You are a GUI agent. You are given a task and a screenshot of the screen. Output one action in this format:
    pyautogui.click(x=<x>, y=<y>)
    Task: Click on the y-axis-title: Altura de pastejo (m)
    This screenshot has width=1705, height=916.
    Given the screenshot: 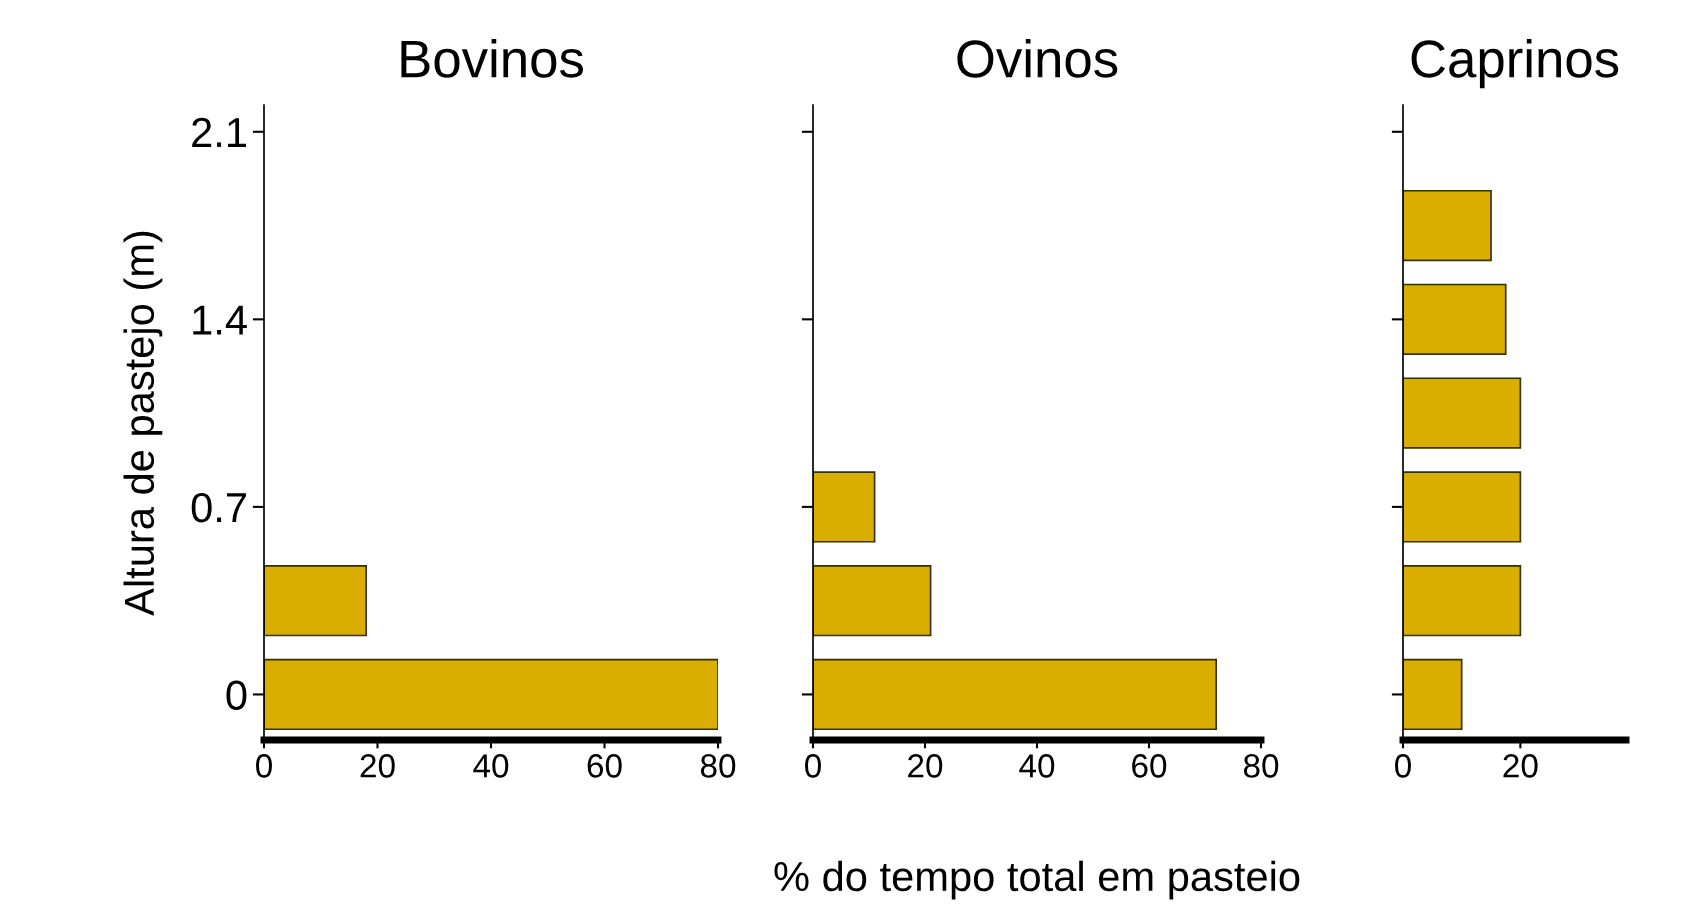 What is the action you would take?
    pyautogui.click(x=143, y=423)
    